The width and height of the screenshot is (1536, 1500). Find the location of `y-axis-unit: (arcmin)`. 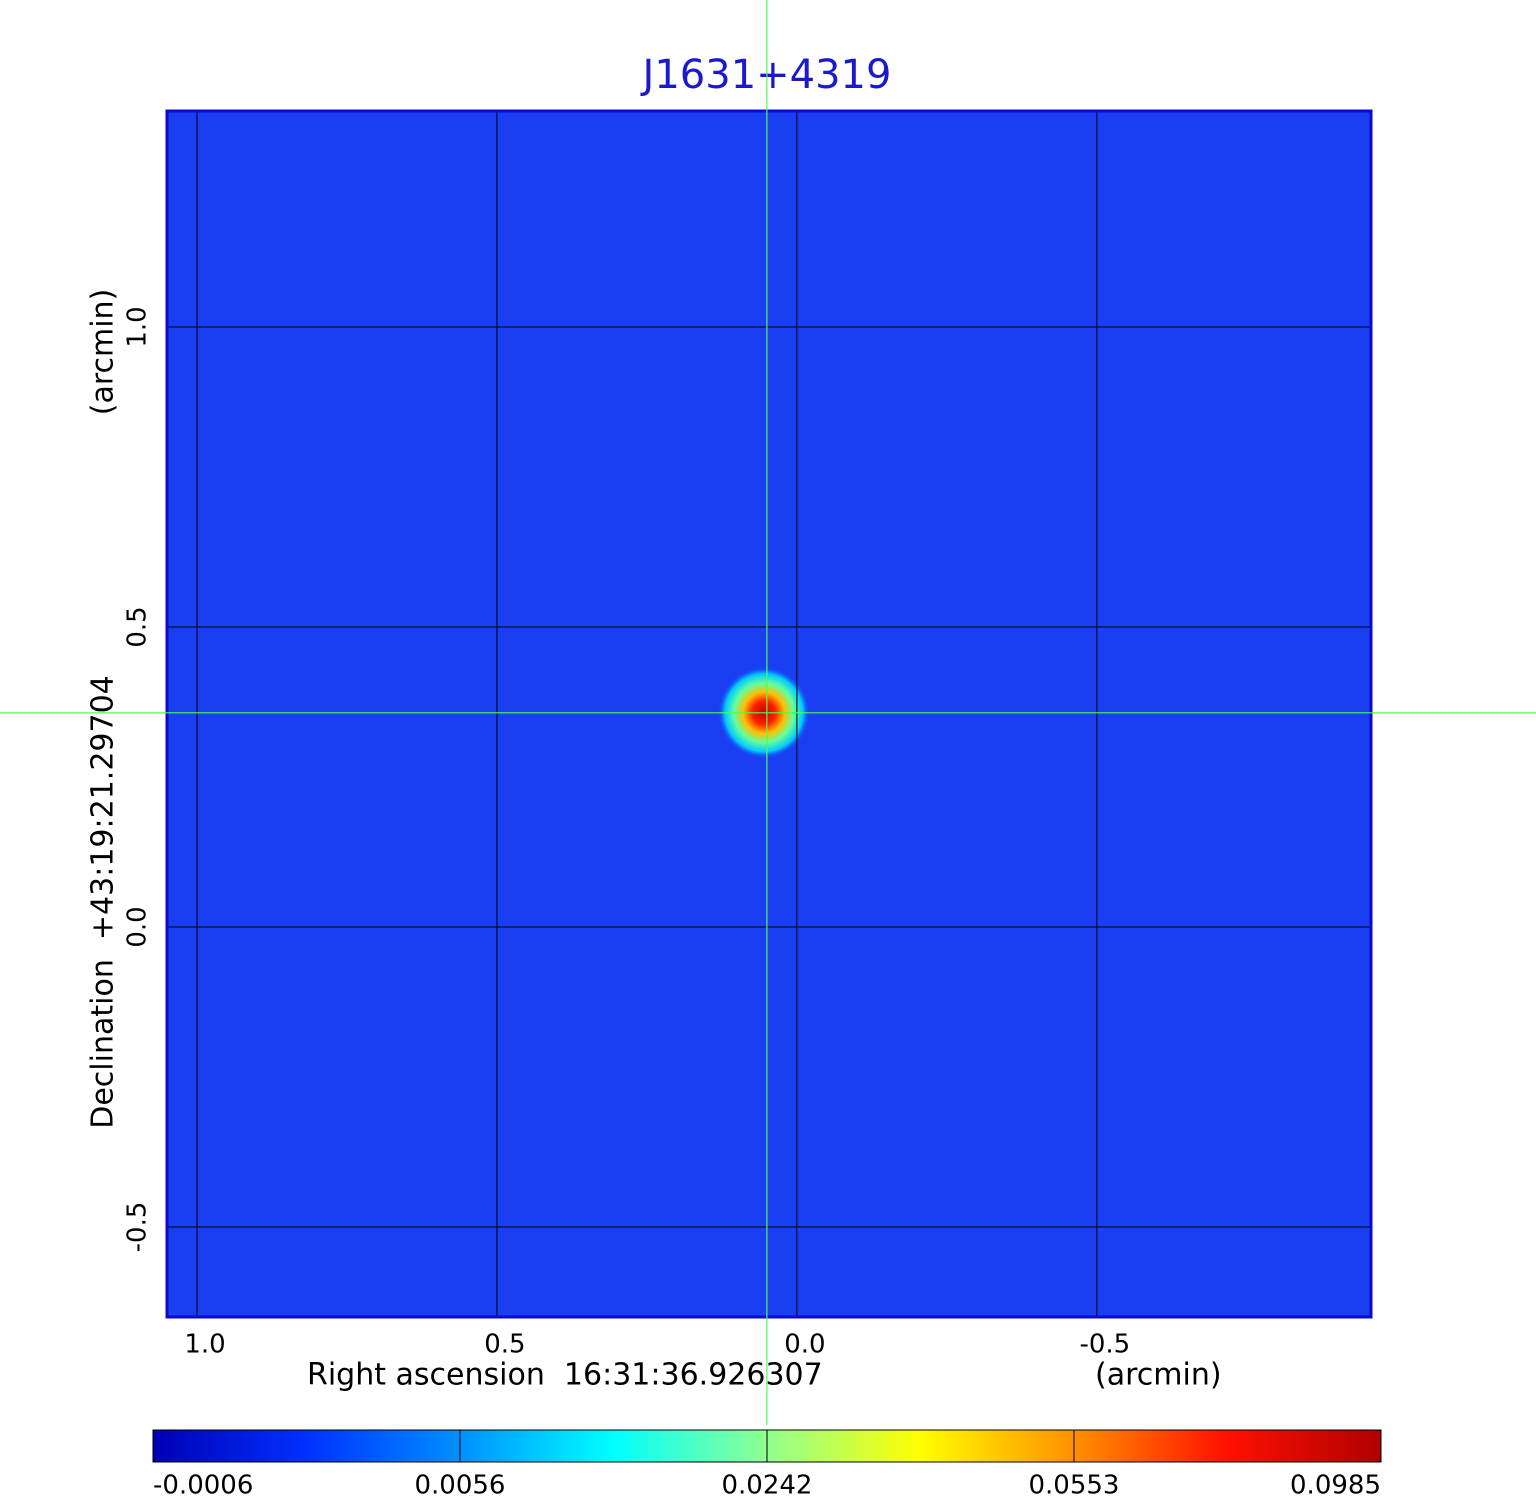

y-axis-unit: (arcmin) is located at coordinates (103, 352).